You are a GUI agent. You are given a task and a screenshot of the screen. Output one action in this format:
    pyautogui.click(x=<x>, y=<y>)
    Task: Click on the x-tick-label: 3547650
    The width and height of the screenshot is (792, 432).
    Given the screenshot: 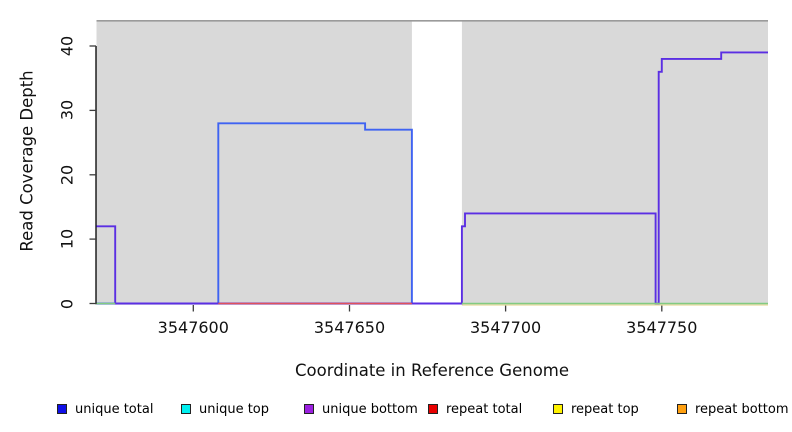 What is the action you would take?
    pyautogui.click(x=349, y=327)
    